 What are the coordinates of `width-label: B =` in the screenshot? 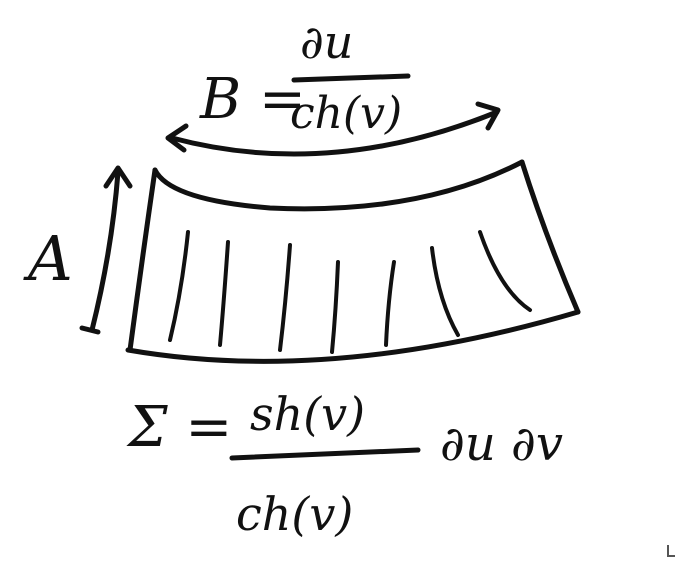 It's located at (252, 99).